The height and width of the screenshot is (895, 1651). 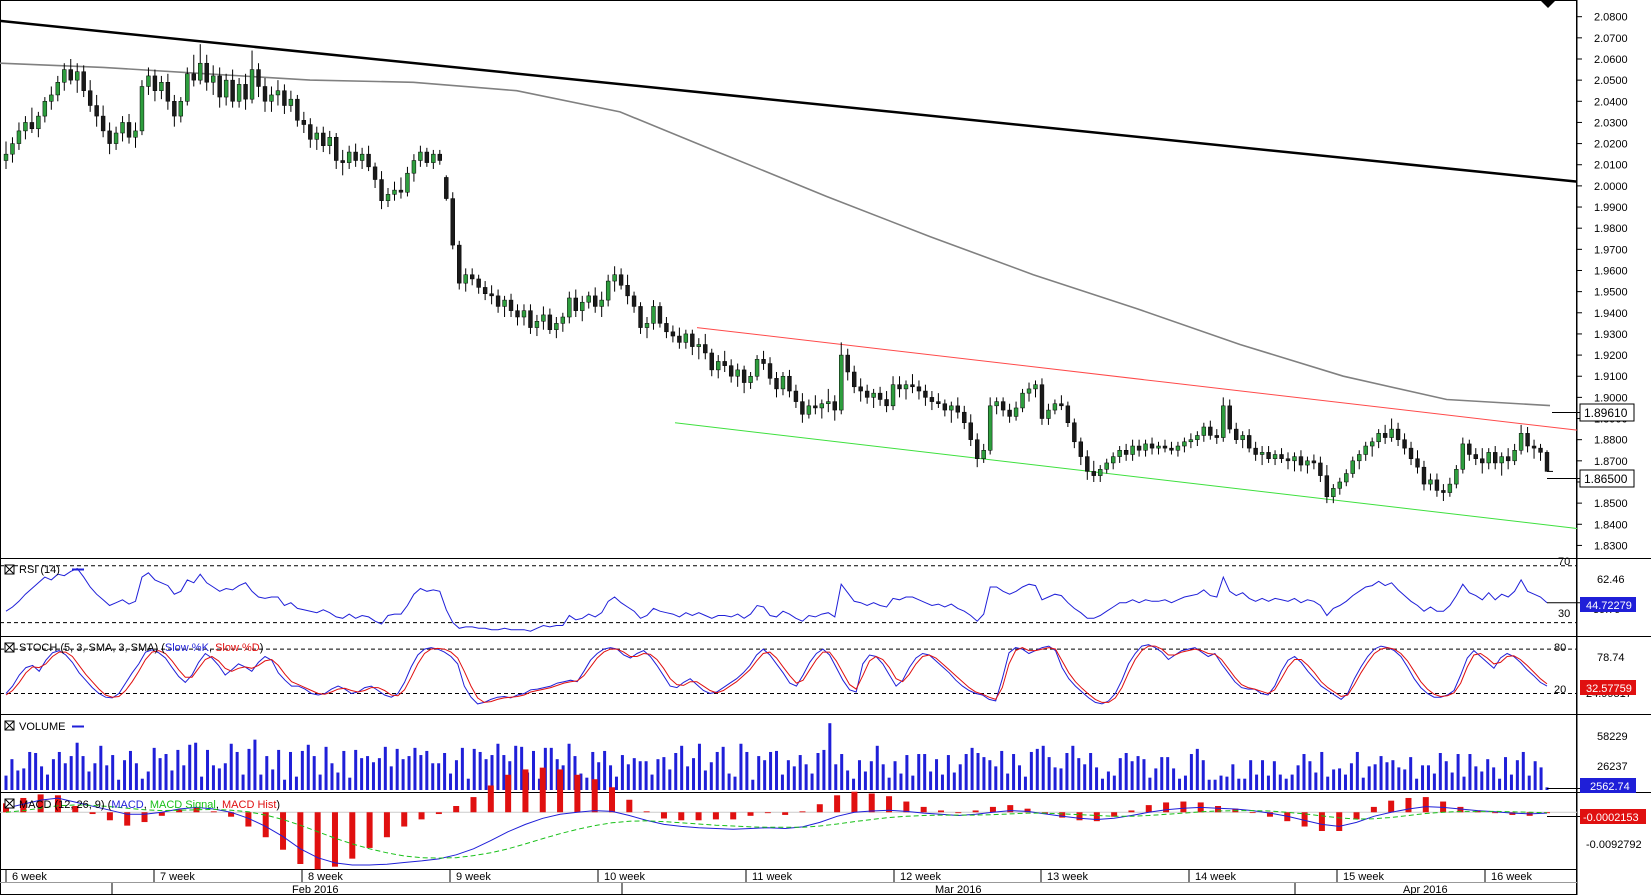 I want to click on week-label: 12 week, so click(x=920, y=877).